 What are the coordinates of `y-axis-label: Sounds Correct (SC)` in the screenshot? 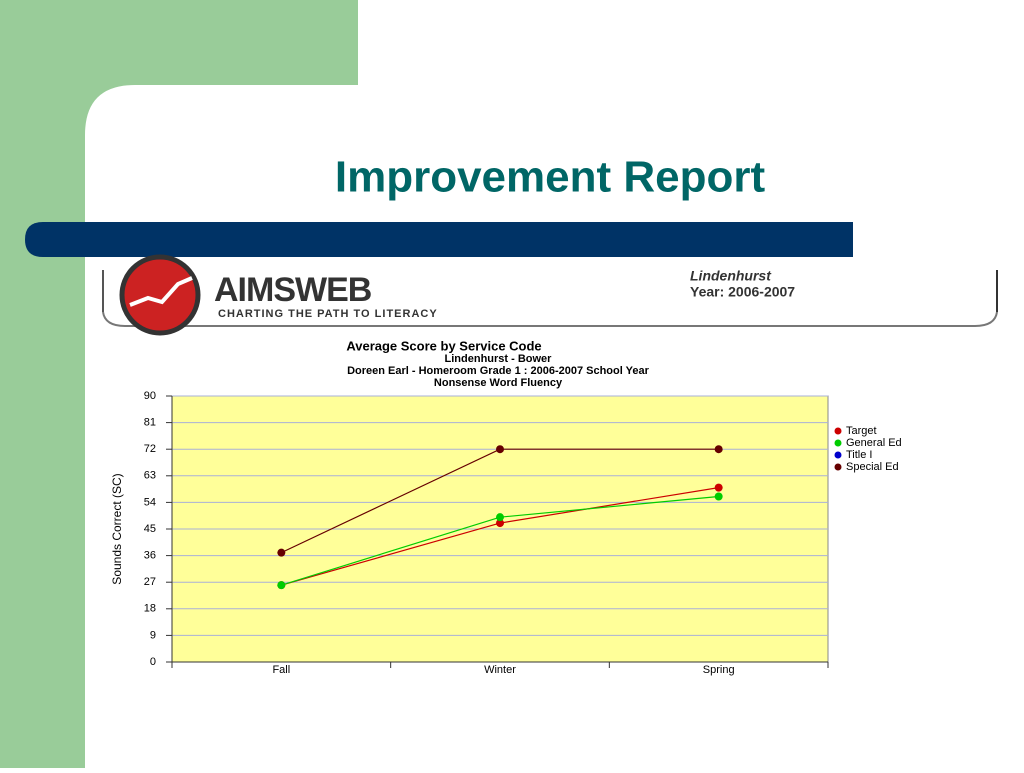 It's located at (117, 528).